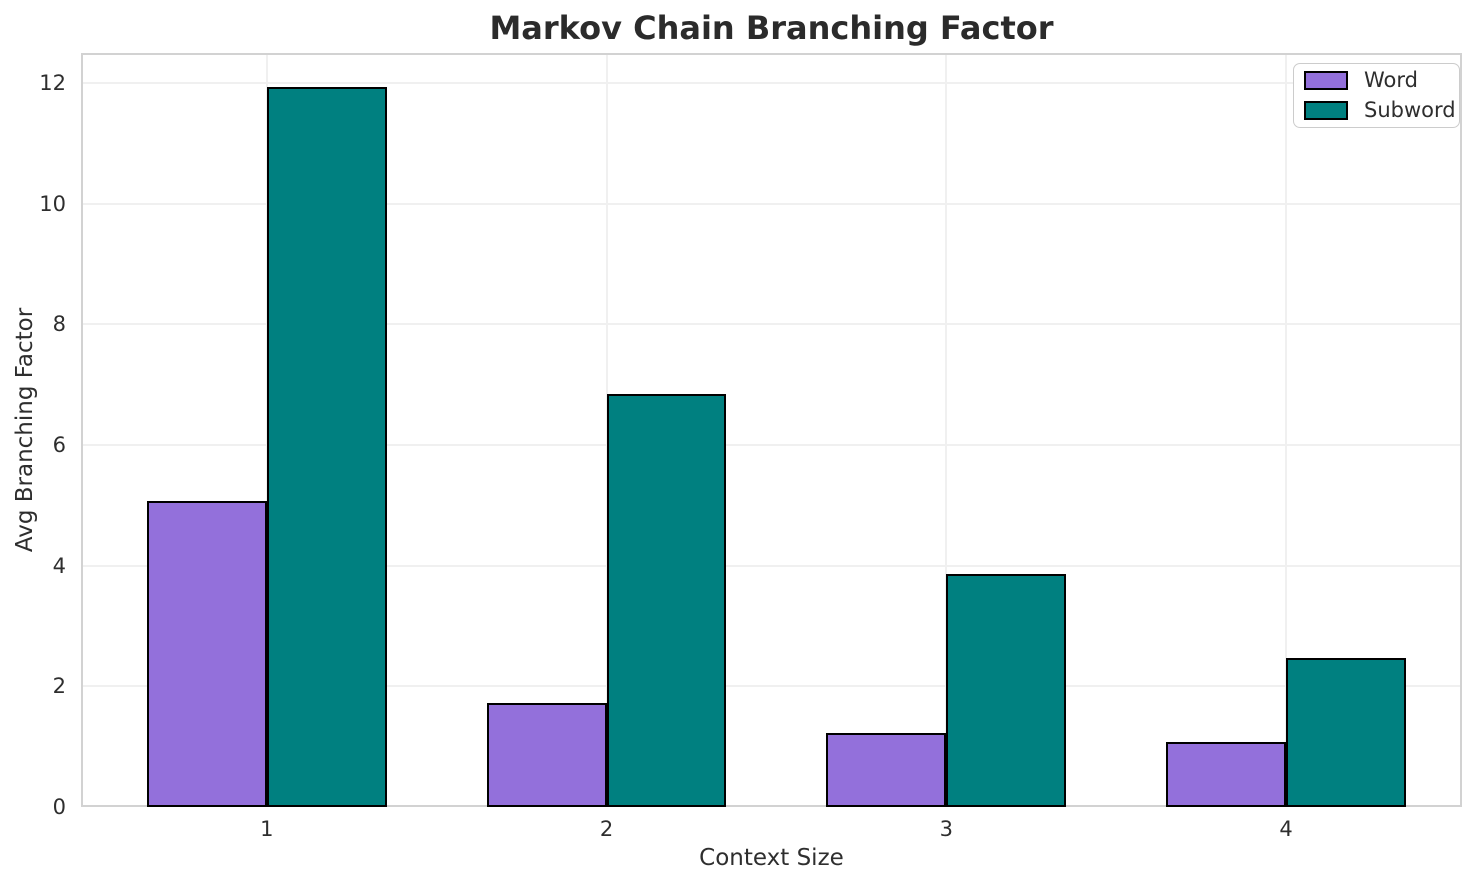  I want to click on legend-item-subword: Subword, so click(1380, 110).